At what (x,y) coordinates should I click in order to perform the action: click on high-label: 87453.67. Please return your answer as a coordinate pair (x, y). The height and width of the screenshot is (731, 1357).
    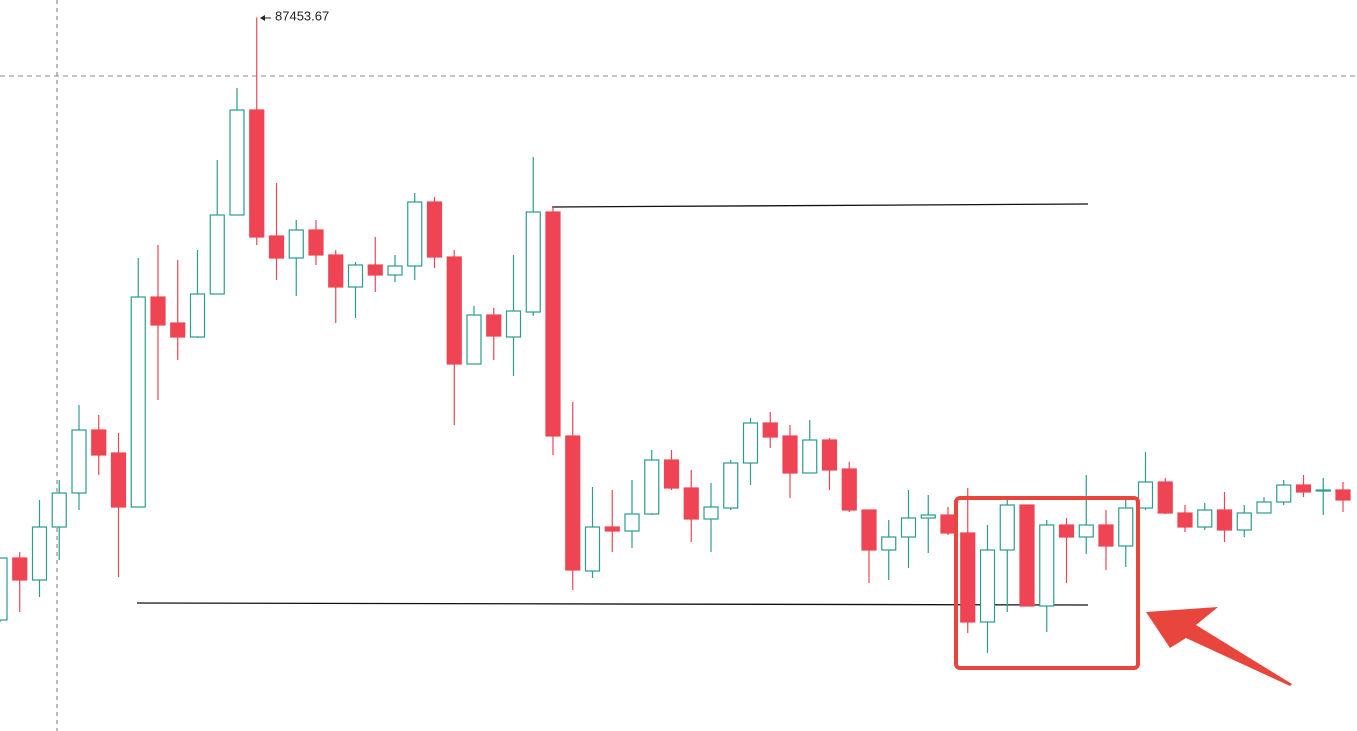
    Looking at the image, I should click on (302, 15).